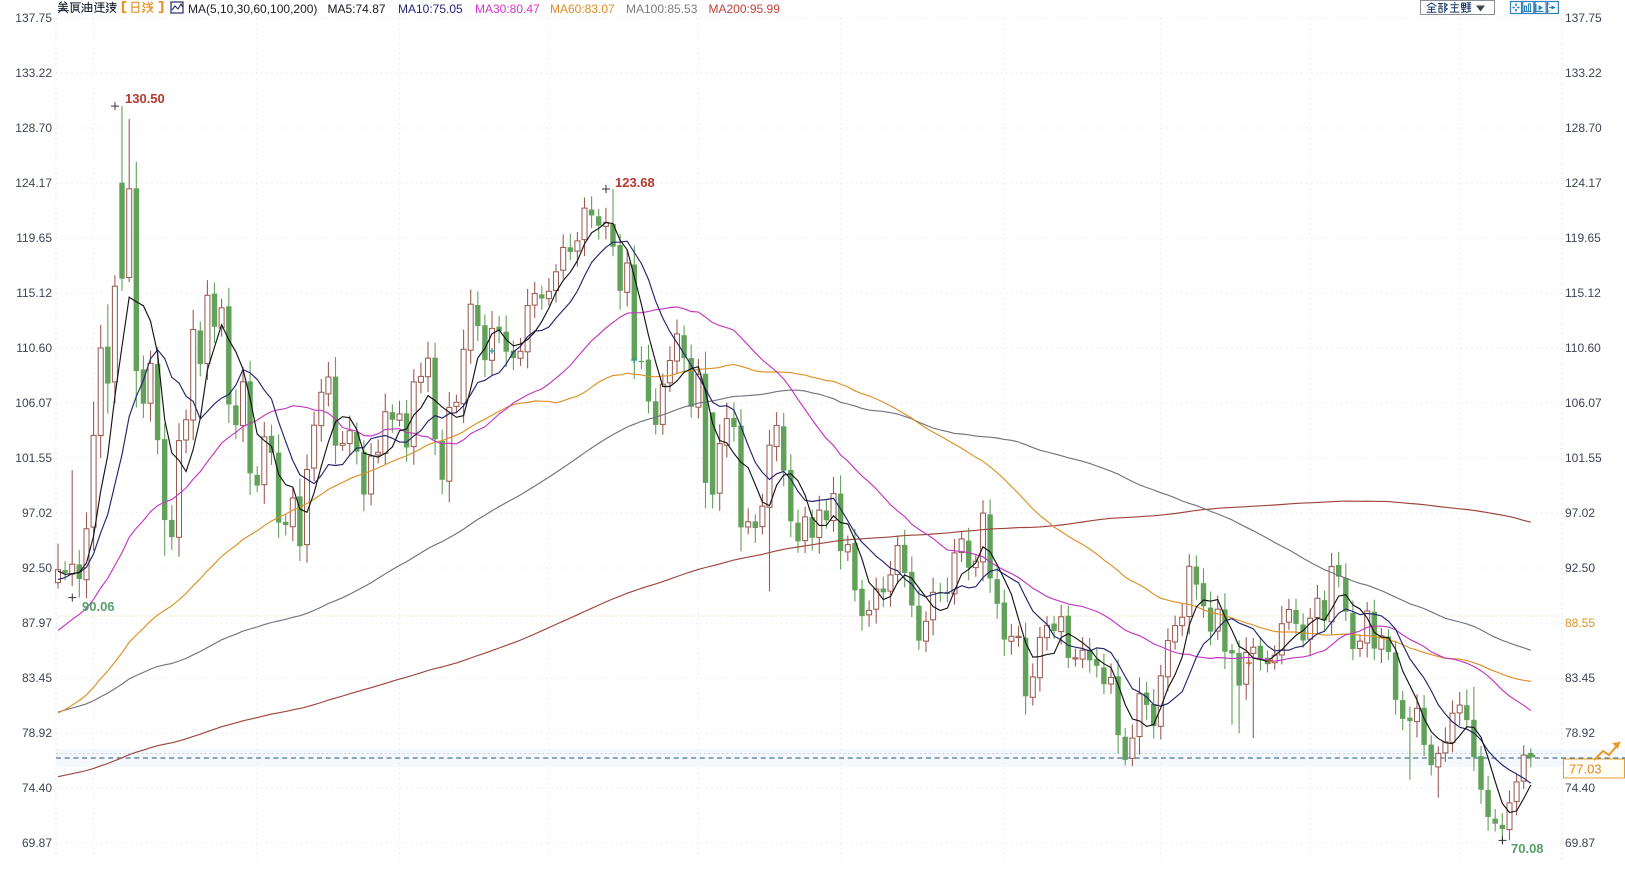  Describe the element at coordinates (662, 9) in the screenshot. I see `svg-text: MA100:85.53` at that location.